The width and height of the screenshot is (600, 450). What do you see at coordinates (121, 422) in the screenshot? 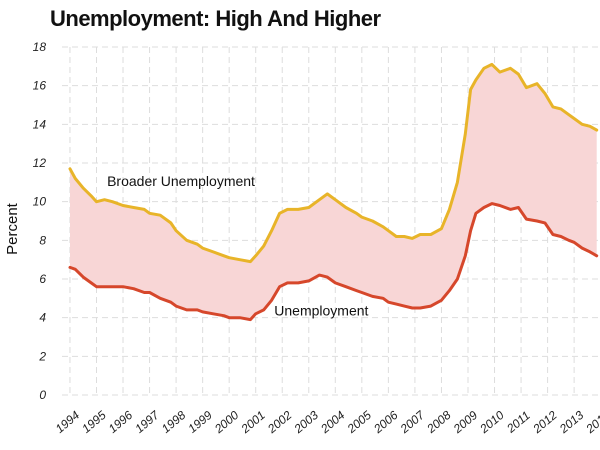
I see `x-tick-label: 1996` at bounding box center [121, 422].